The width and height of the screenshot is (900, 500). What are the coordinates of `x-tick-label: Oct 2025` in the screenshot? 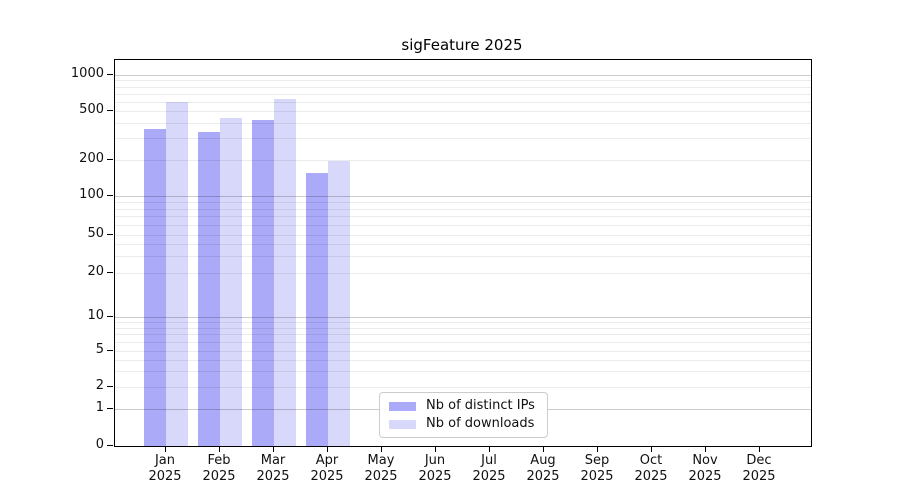 It's located at (651, 468).